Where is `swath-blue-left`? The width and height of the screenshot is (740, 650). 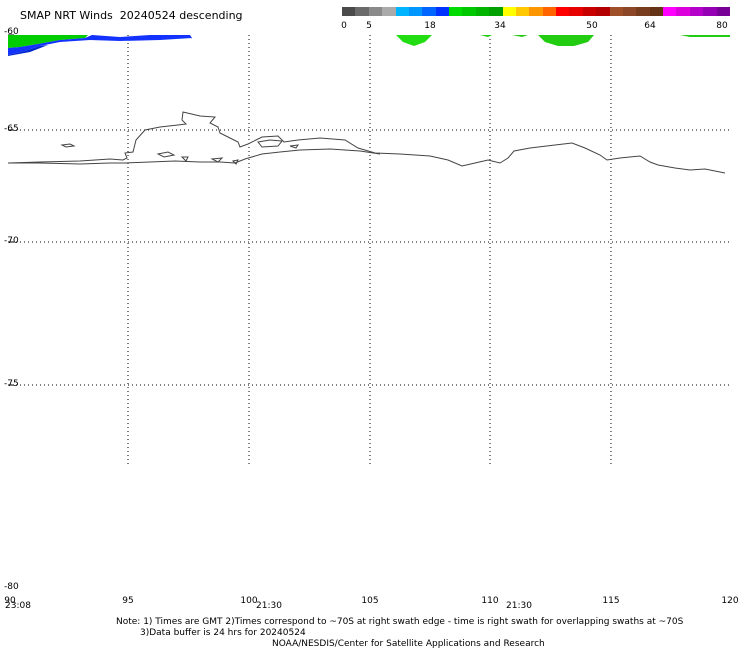 swath-blue-left is located at coordinates (102, 45).